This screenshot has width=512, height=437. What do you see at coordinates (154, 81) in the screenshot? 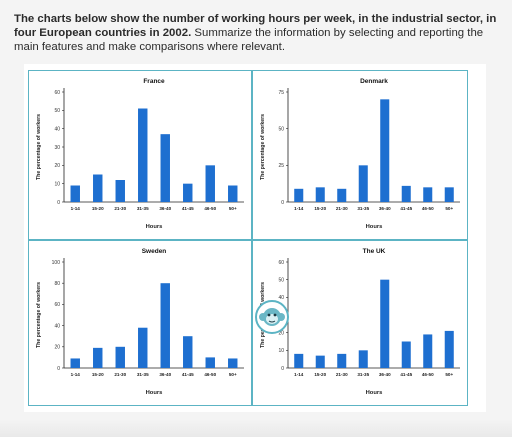
I see `chart-0-title: France` at bounding box center [154, 81].